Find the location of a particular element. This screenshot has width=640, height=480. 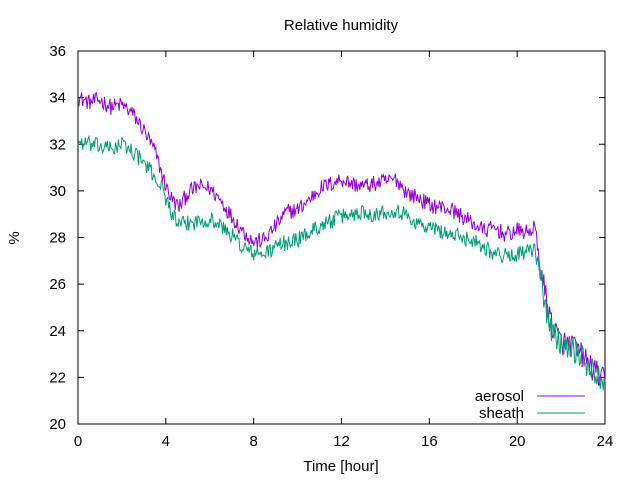

y-tick-label: 34 is located at coordinates (57, 98).